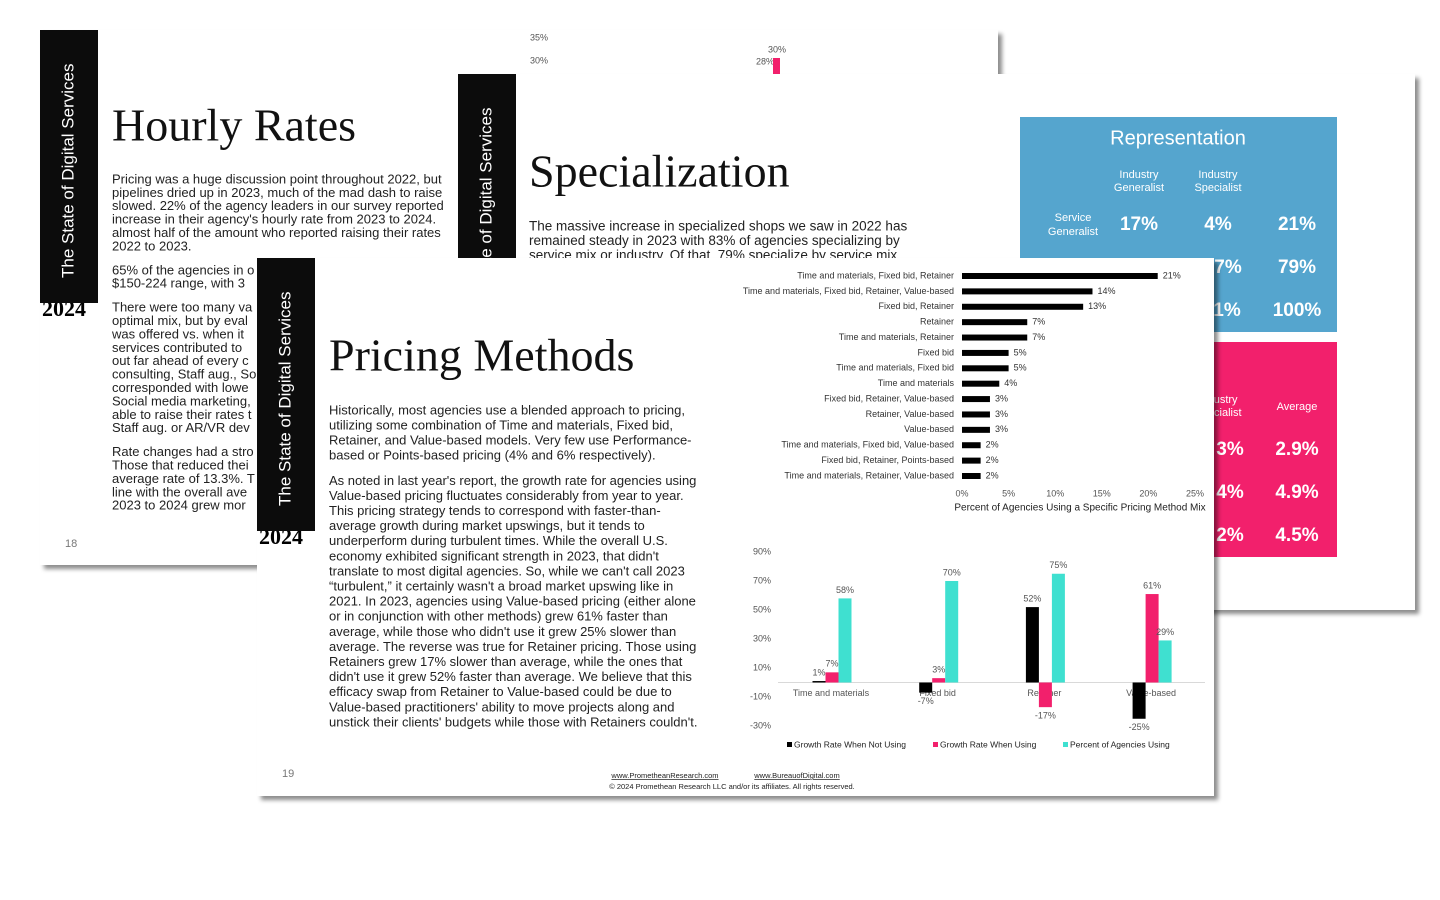  I want to click on table-value: 21%, so click(1297, 224).